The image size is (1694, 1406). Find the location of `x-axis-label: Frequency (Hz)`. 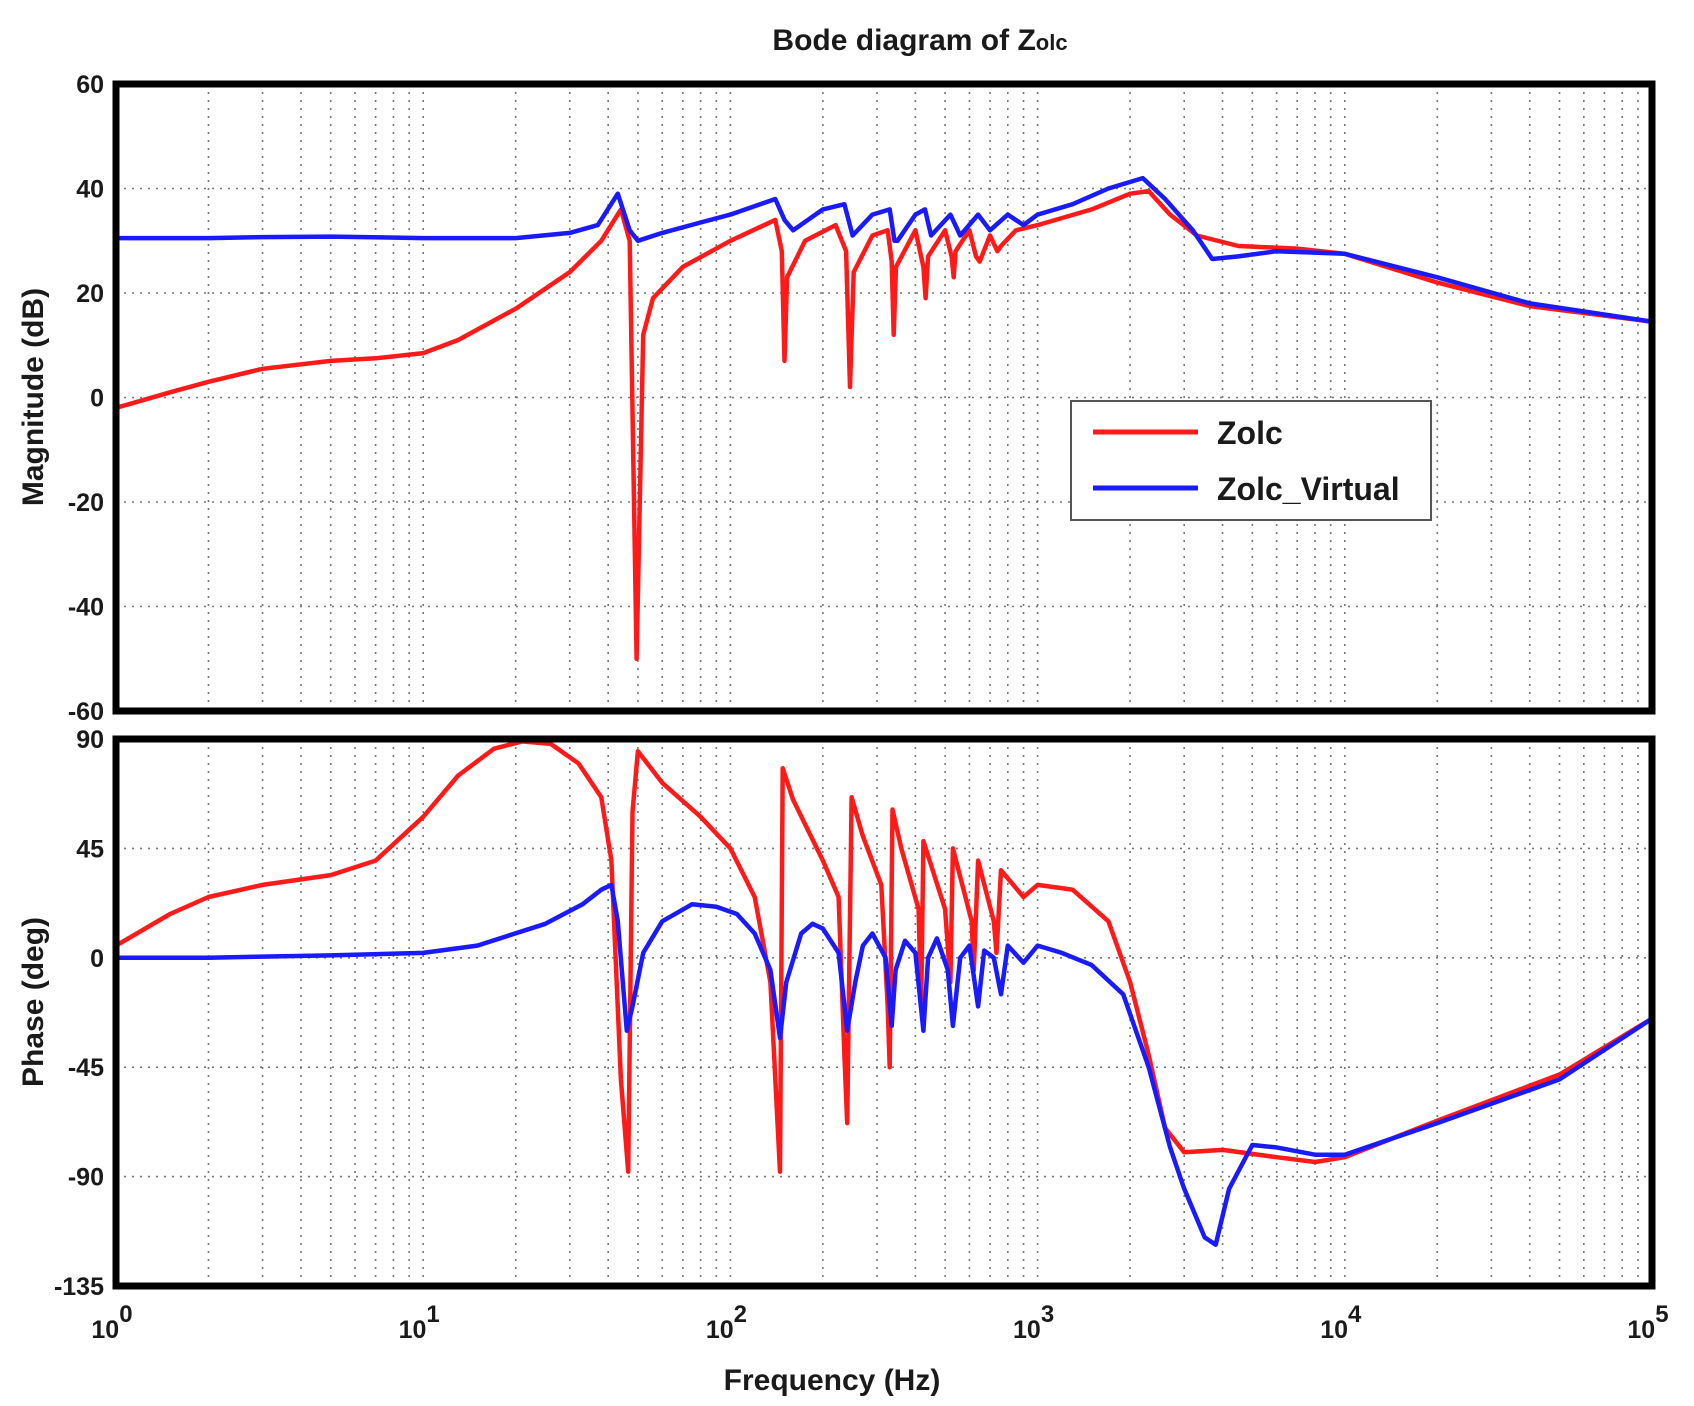

x-axis-label: Frequency (Hz) is located at coordinates (832, 1380).